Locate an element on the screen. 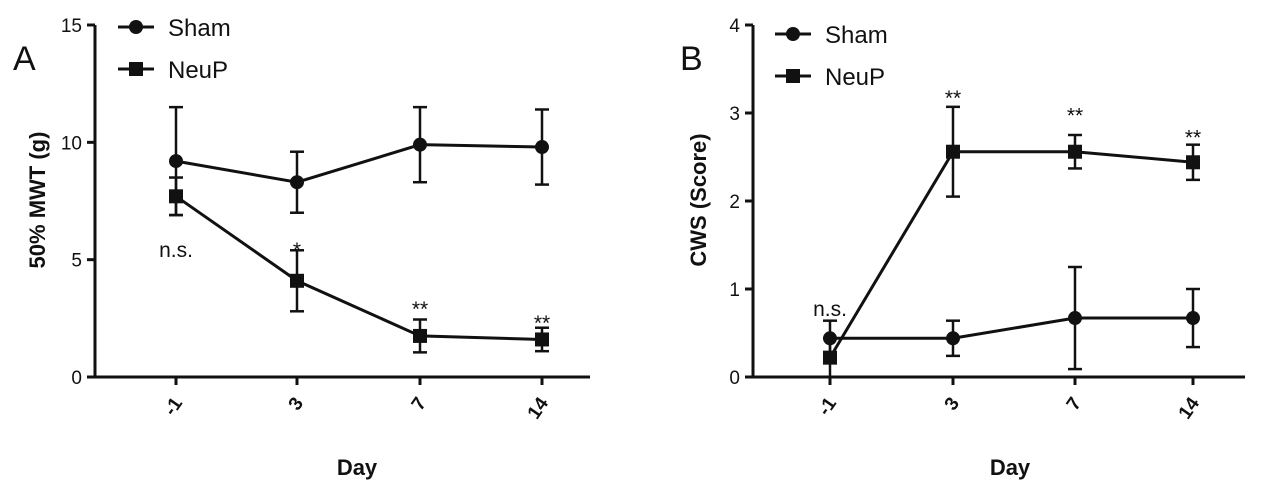  significance-label-b: n.s. is located at coordinates (830, 309).